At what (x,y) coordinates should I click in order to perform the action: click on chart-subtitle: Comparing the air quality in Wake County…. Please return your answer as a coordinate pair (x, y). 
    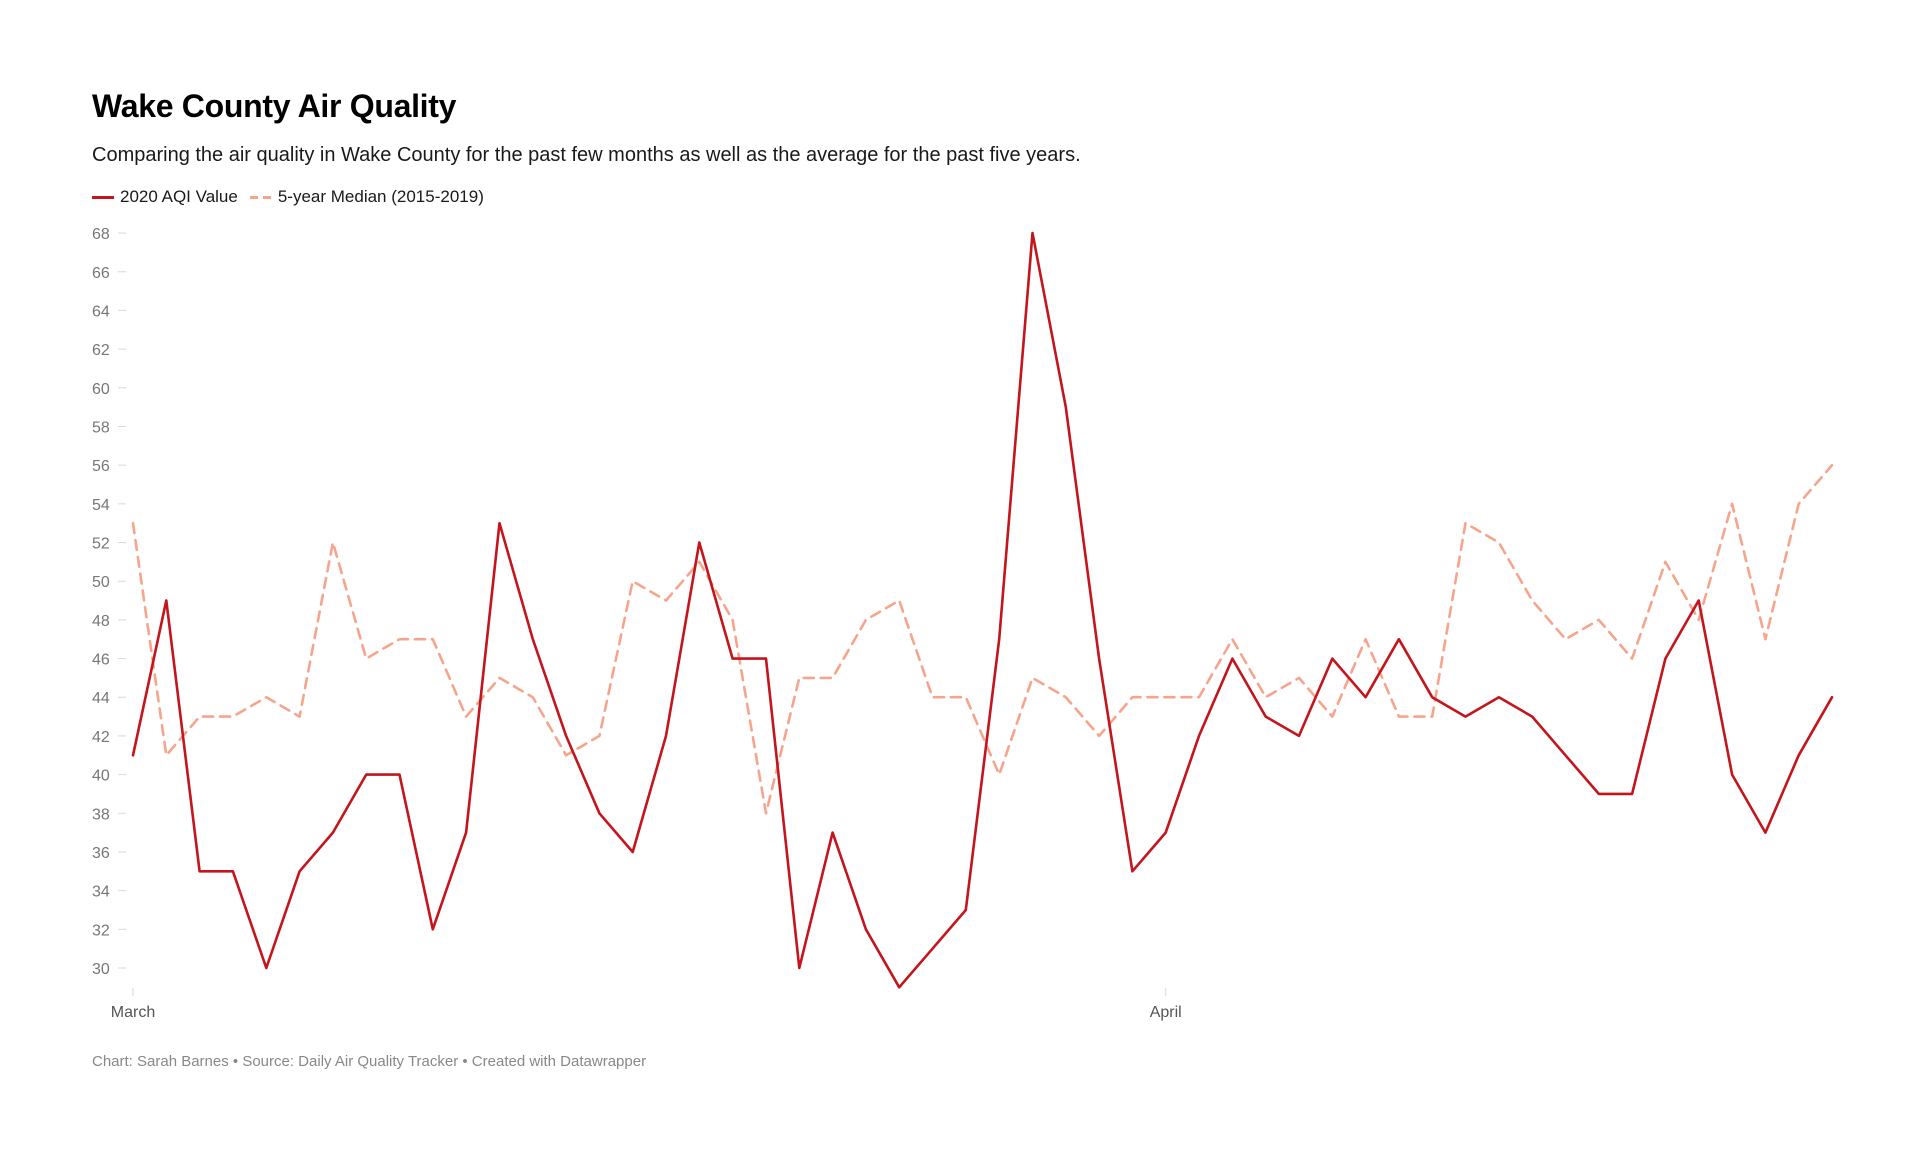
    Looking at the image, I should click on (586, 155).